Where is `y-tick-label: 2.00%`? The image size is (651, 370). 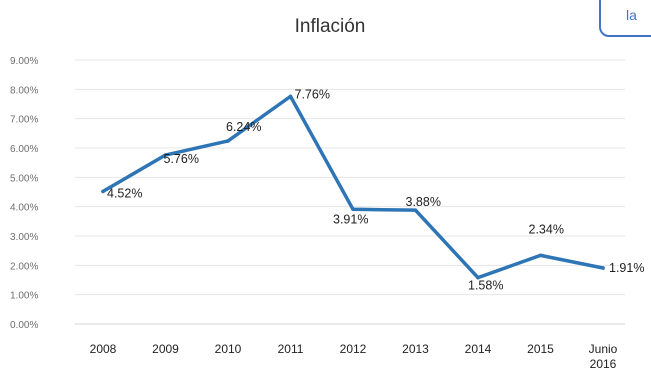
y-tick-label: 2.00% is located at coordinates (24, 266).